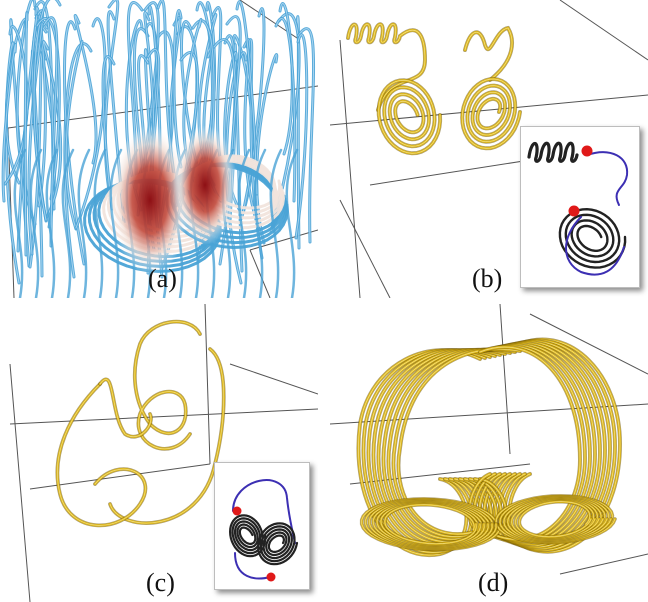 This screenshot has width=648, height=602. What do you see at coordinates (125, 408) in the screenshot?
I see `streamline-c-link-highlight` at bounding box center [125, 408].